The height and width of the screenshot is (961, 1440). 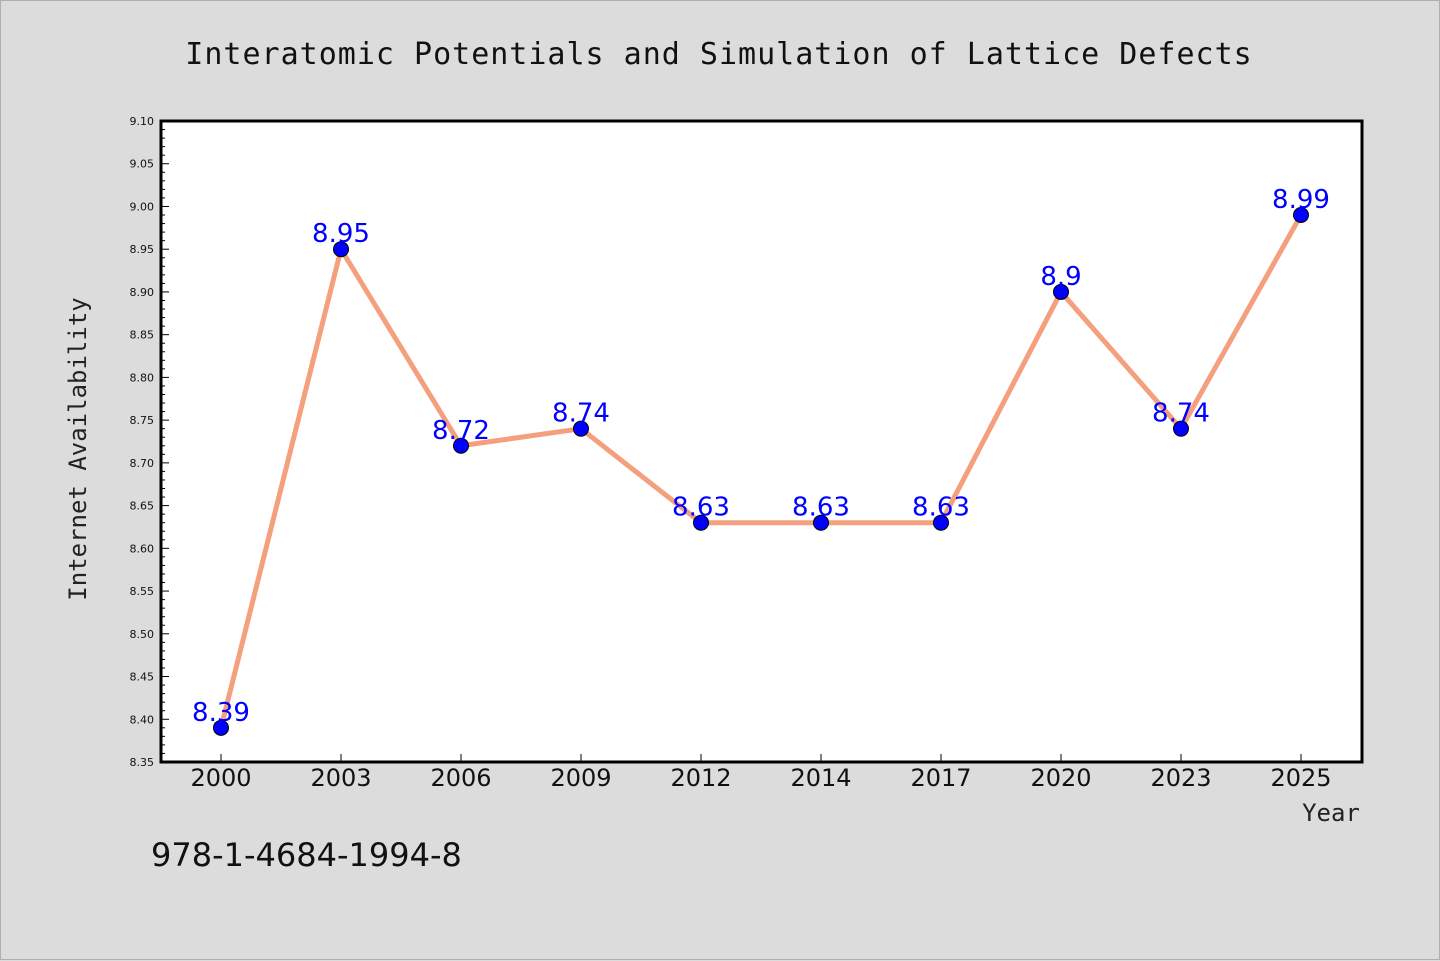 I want to click on y-tick-label: 8.70, so click(x=142, y=463).